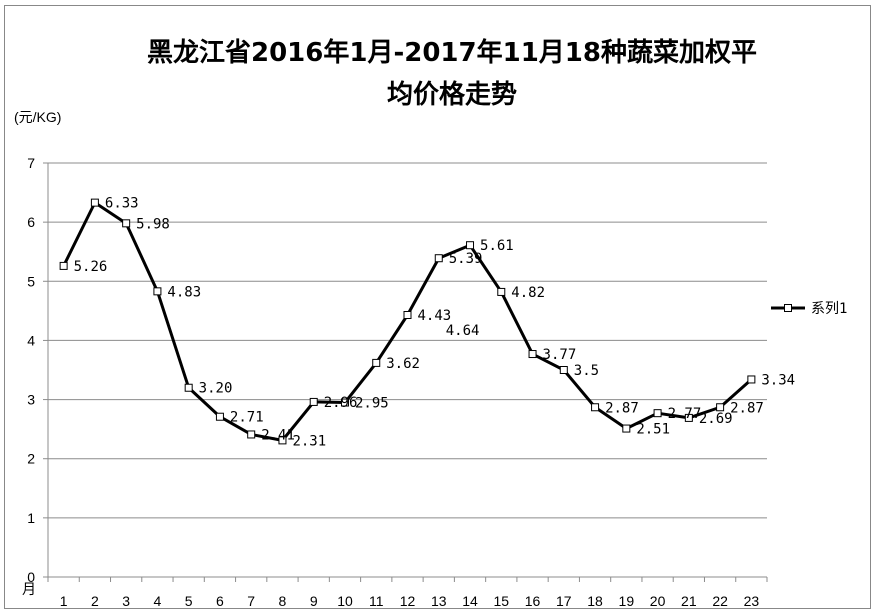 The height and width of the screenshot is (616, 878). Describe the element at coordinates (752, 601) in the screenshot. I see `x-tick-label: 23` at that location.